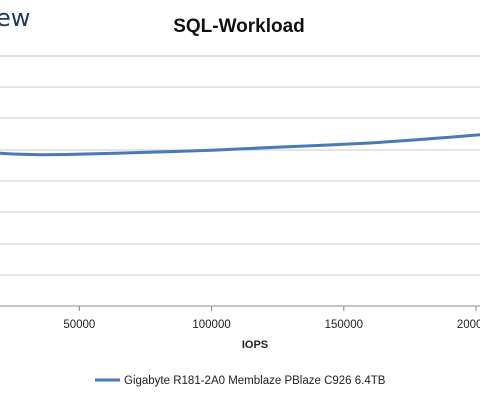  Describe the element at coordinates (344, 325) in the screenshot. I see `x-tick-label: 150000` at that location.